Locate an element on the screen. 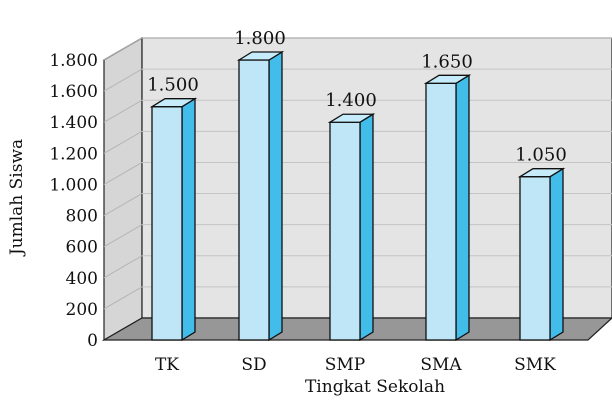 This screenshot has width=612, height=402. y-tick-label: 200 is located at coordinates (82, 310).